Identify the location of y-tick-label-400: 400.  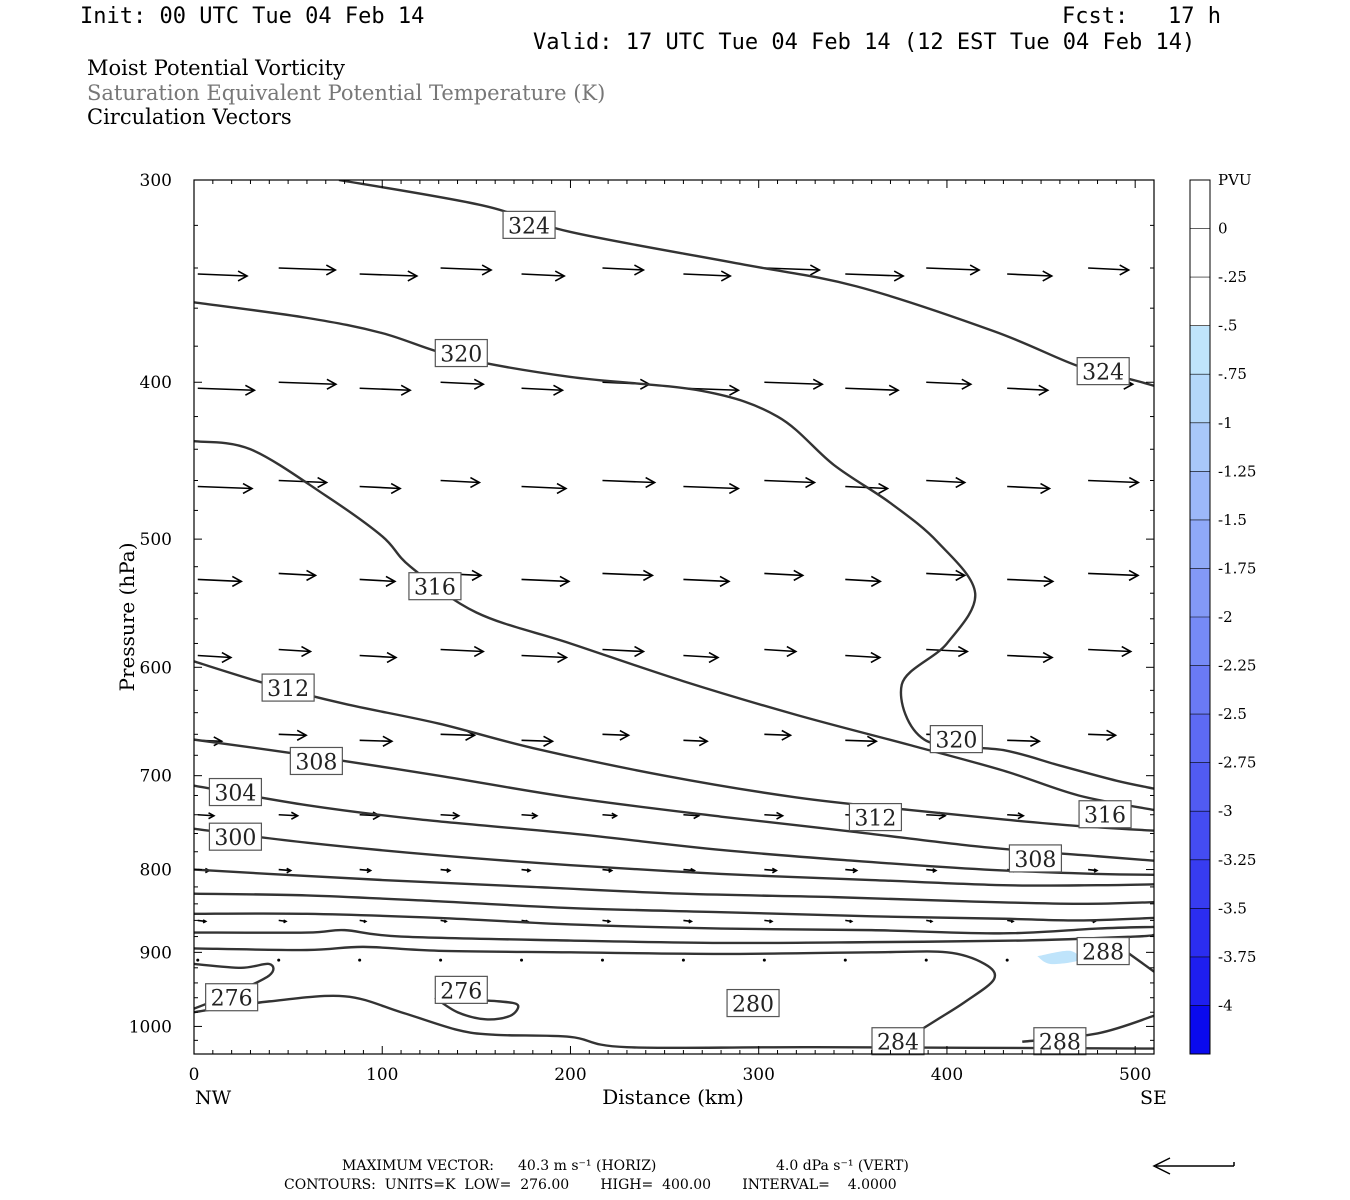
(156, 383).